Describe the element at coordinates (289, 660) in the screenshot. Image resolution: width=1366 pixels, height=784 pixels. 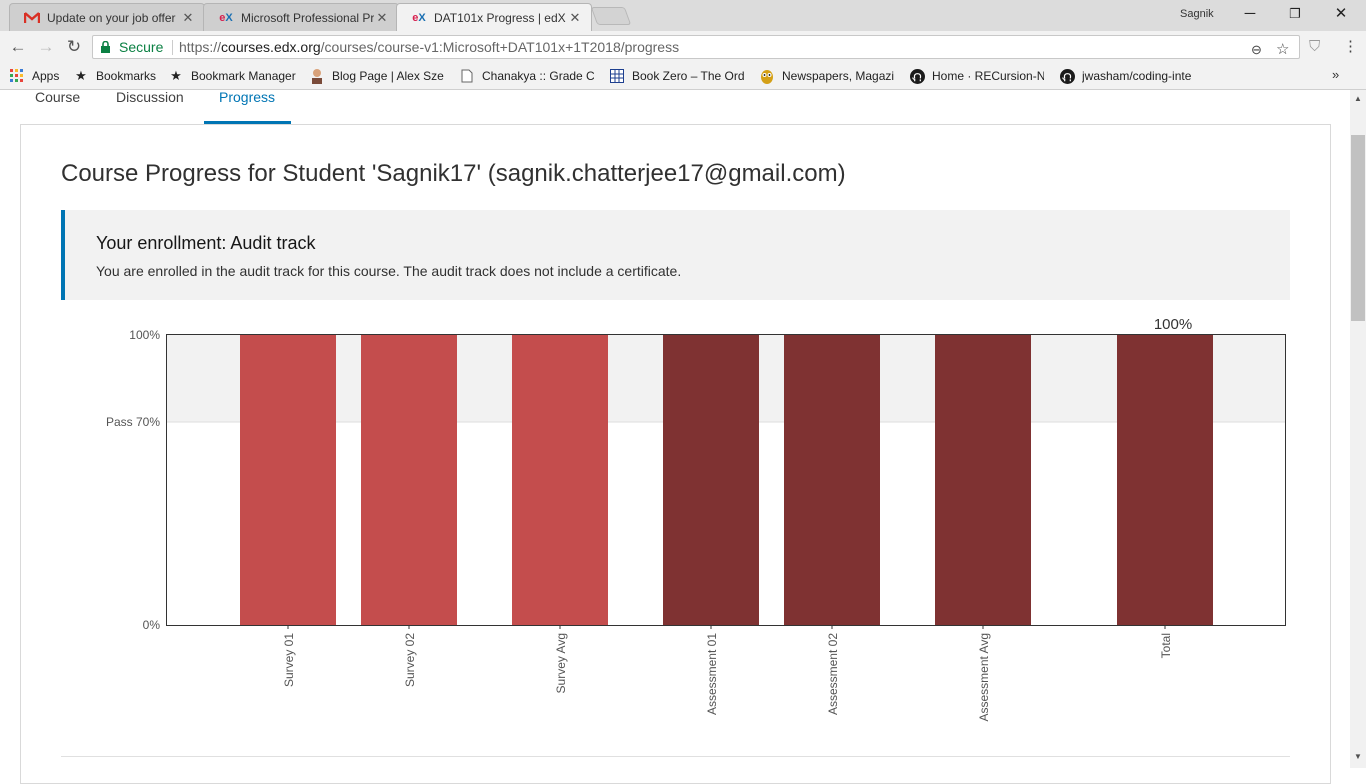
I see `x-tick-label: Survey 01` at that location.